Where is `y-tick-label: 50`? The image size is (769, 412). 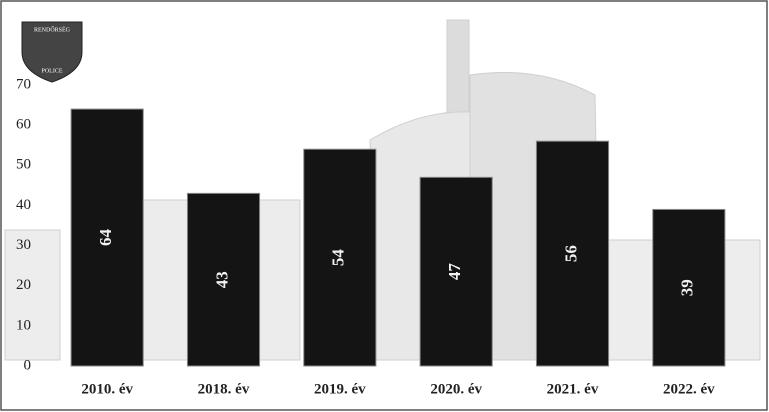
y-tick-label: 50 is located at coordinates (23, 165).